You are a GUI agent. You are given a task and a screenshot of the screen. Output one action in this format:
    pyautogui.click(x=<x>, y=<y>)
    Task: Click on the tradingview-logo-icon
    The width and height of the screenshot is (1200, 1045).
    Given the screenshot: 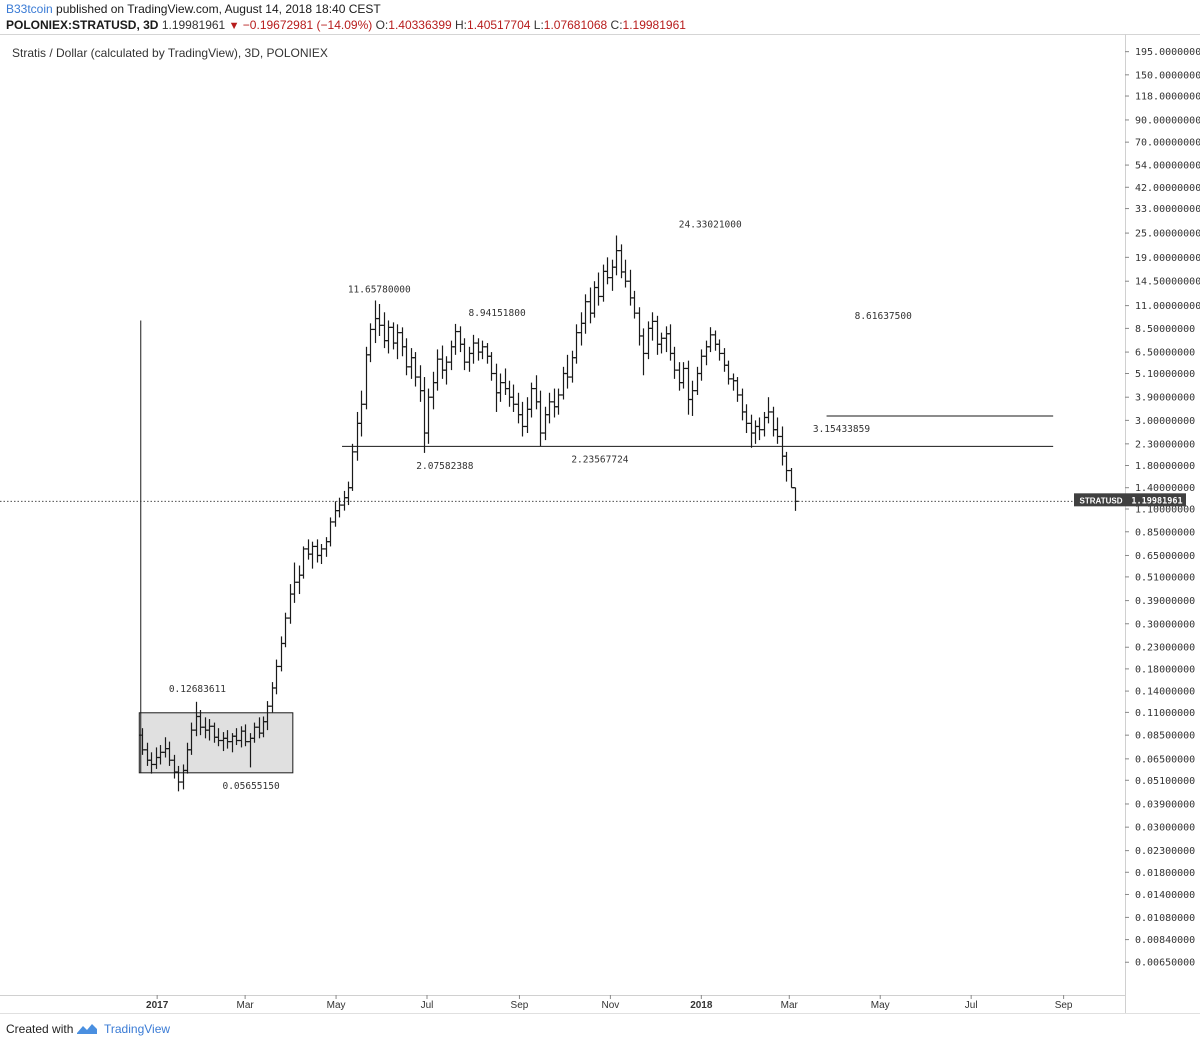 What is the action you would take?
    pyautogui.click(x=87, y=1029)
    